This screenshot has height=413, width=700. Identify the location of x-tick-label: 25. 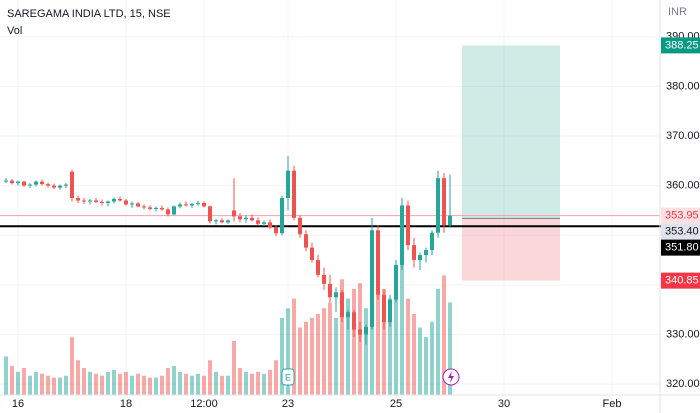
(396, 404).